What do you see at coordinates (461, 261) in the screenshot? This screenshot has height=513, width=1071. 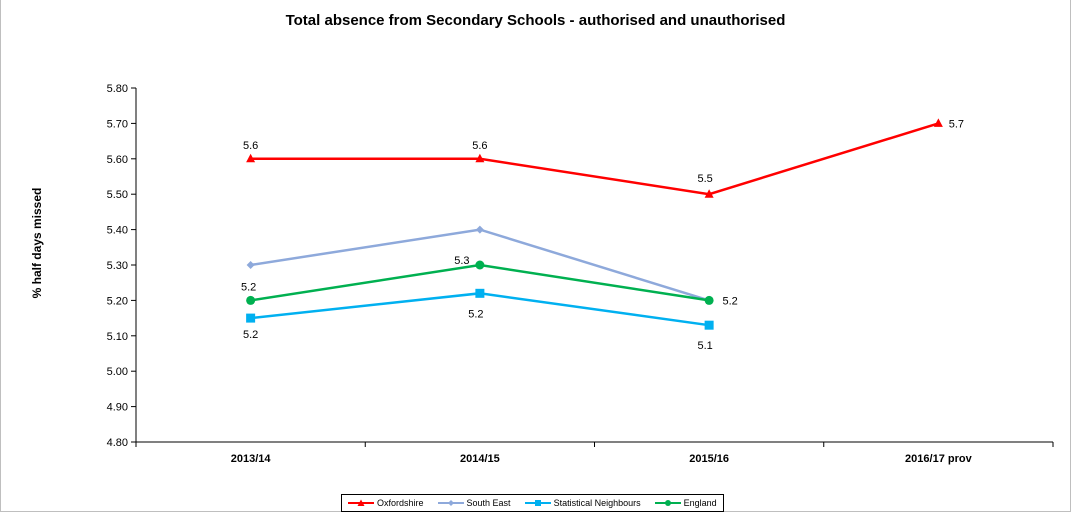 I see `data-label: 5.3` at bounding box center [461, 261].